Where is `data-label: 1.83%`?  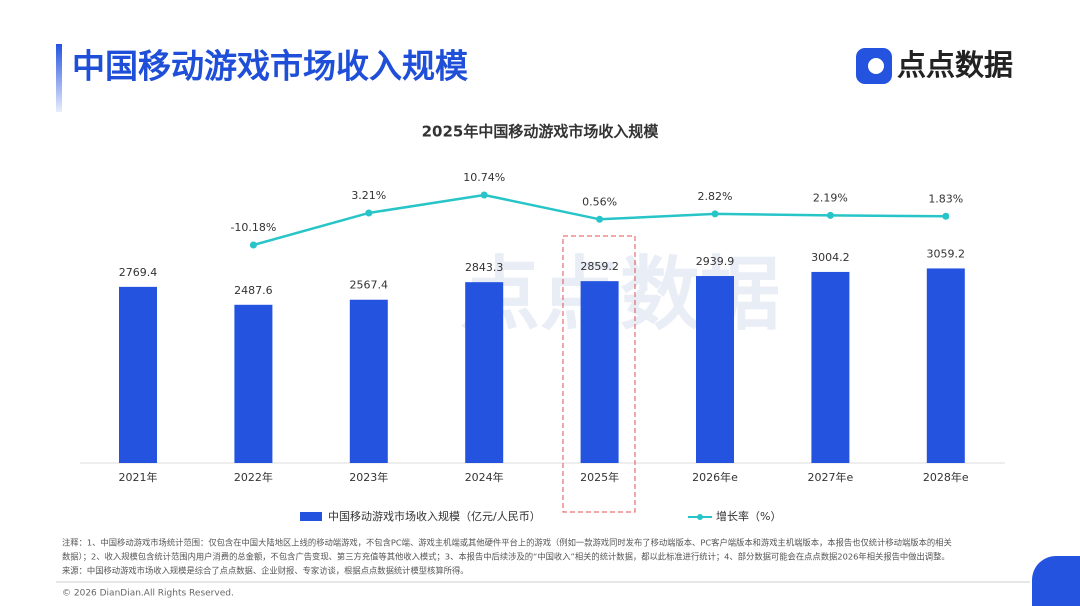 data-label: 1.83% is located at coordinates (945, 198).